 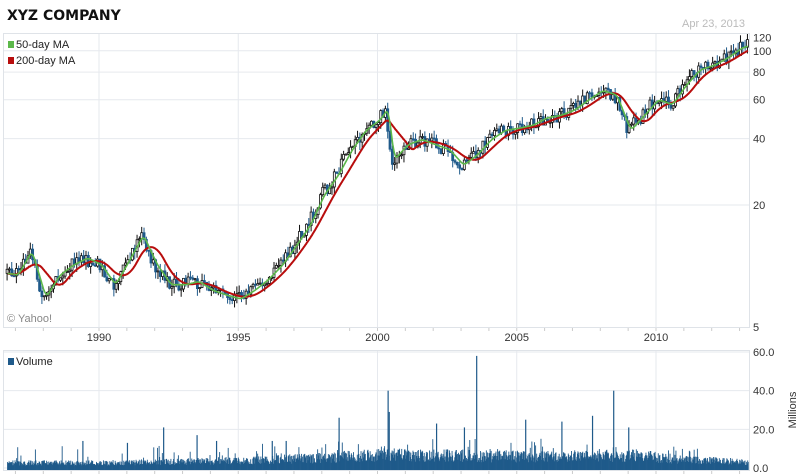 What do you see at coordinates (11, 44) in the screenshot?
I see `legend-swatch-ma50` at bounding box center [11, 44].